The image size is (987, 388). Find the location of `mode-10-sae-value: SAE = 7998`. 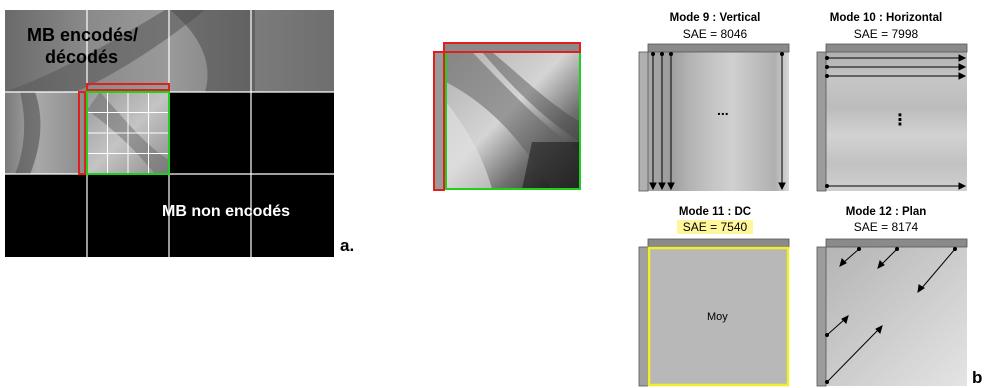

mode-10-sae-value: SAE = 7998 is located at coordinates (886, 34).